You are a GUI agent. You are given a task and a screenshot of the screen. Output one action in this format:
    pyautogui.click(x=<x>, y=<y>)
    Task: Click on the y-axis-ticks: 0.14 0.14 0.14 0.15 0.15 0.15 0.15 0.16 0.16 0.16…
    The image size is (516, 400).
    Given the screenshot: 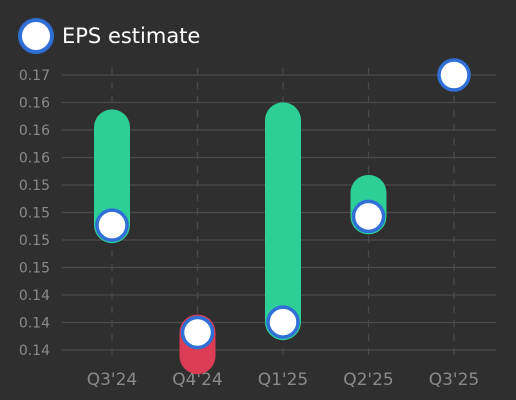 What is the action you would take?
    pyautogui.click(x=34, y=213)
    